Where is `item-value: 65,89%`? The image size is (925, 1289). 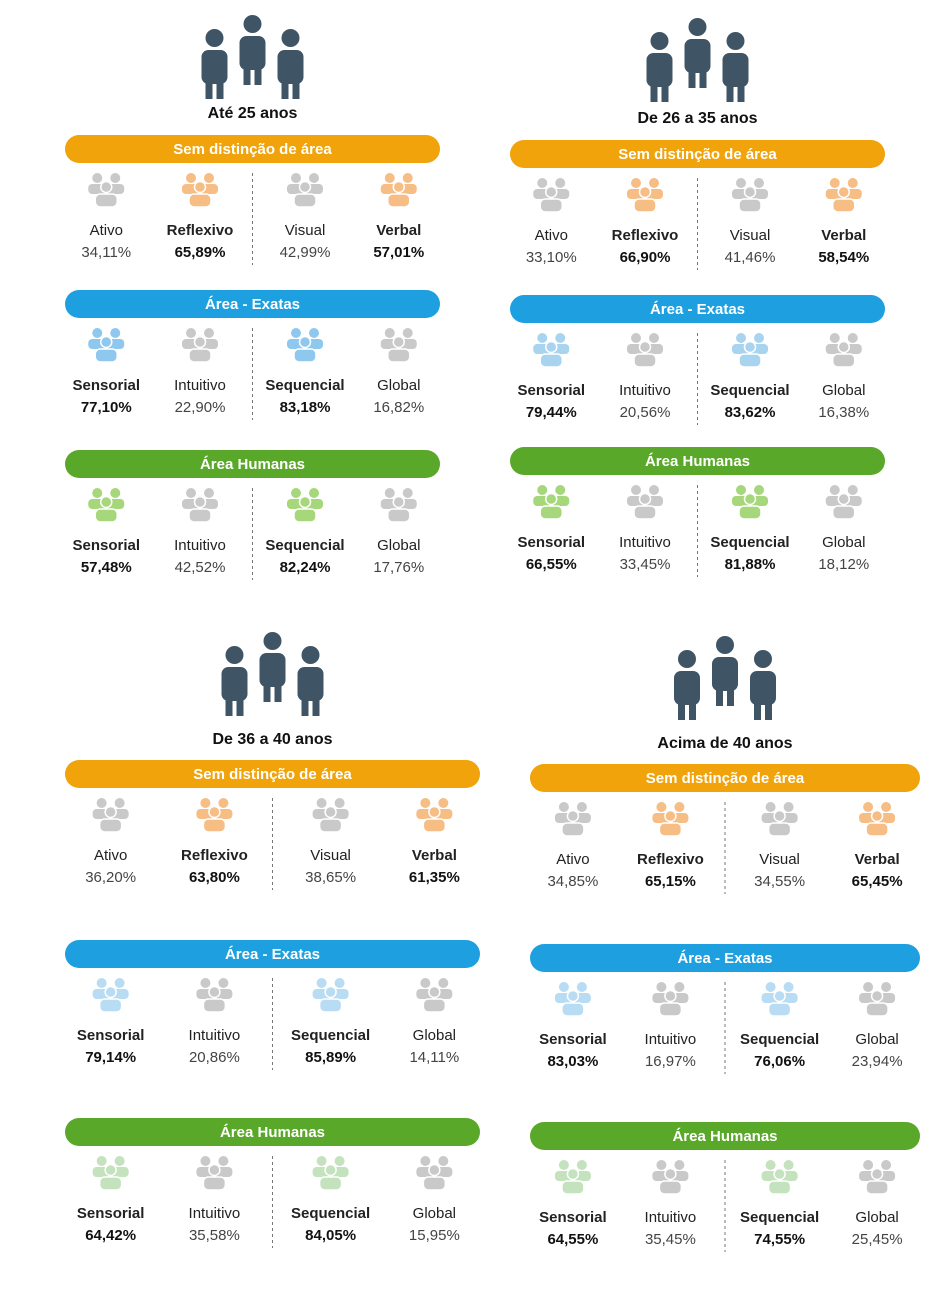 item-value: 65,89% is located at coordinates (200, 252).